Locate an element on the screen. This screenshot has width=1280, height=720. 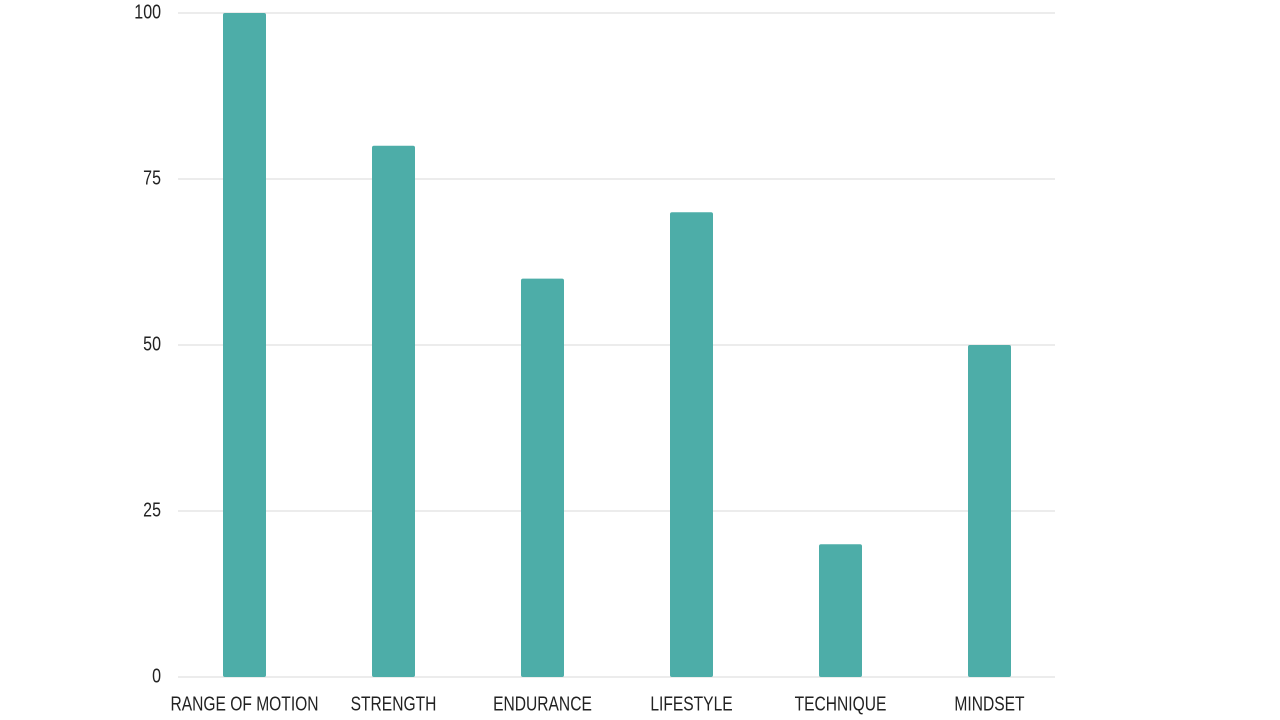
y-tick-label: 50 is located at coordinates (152, 344).